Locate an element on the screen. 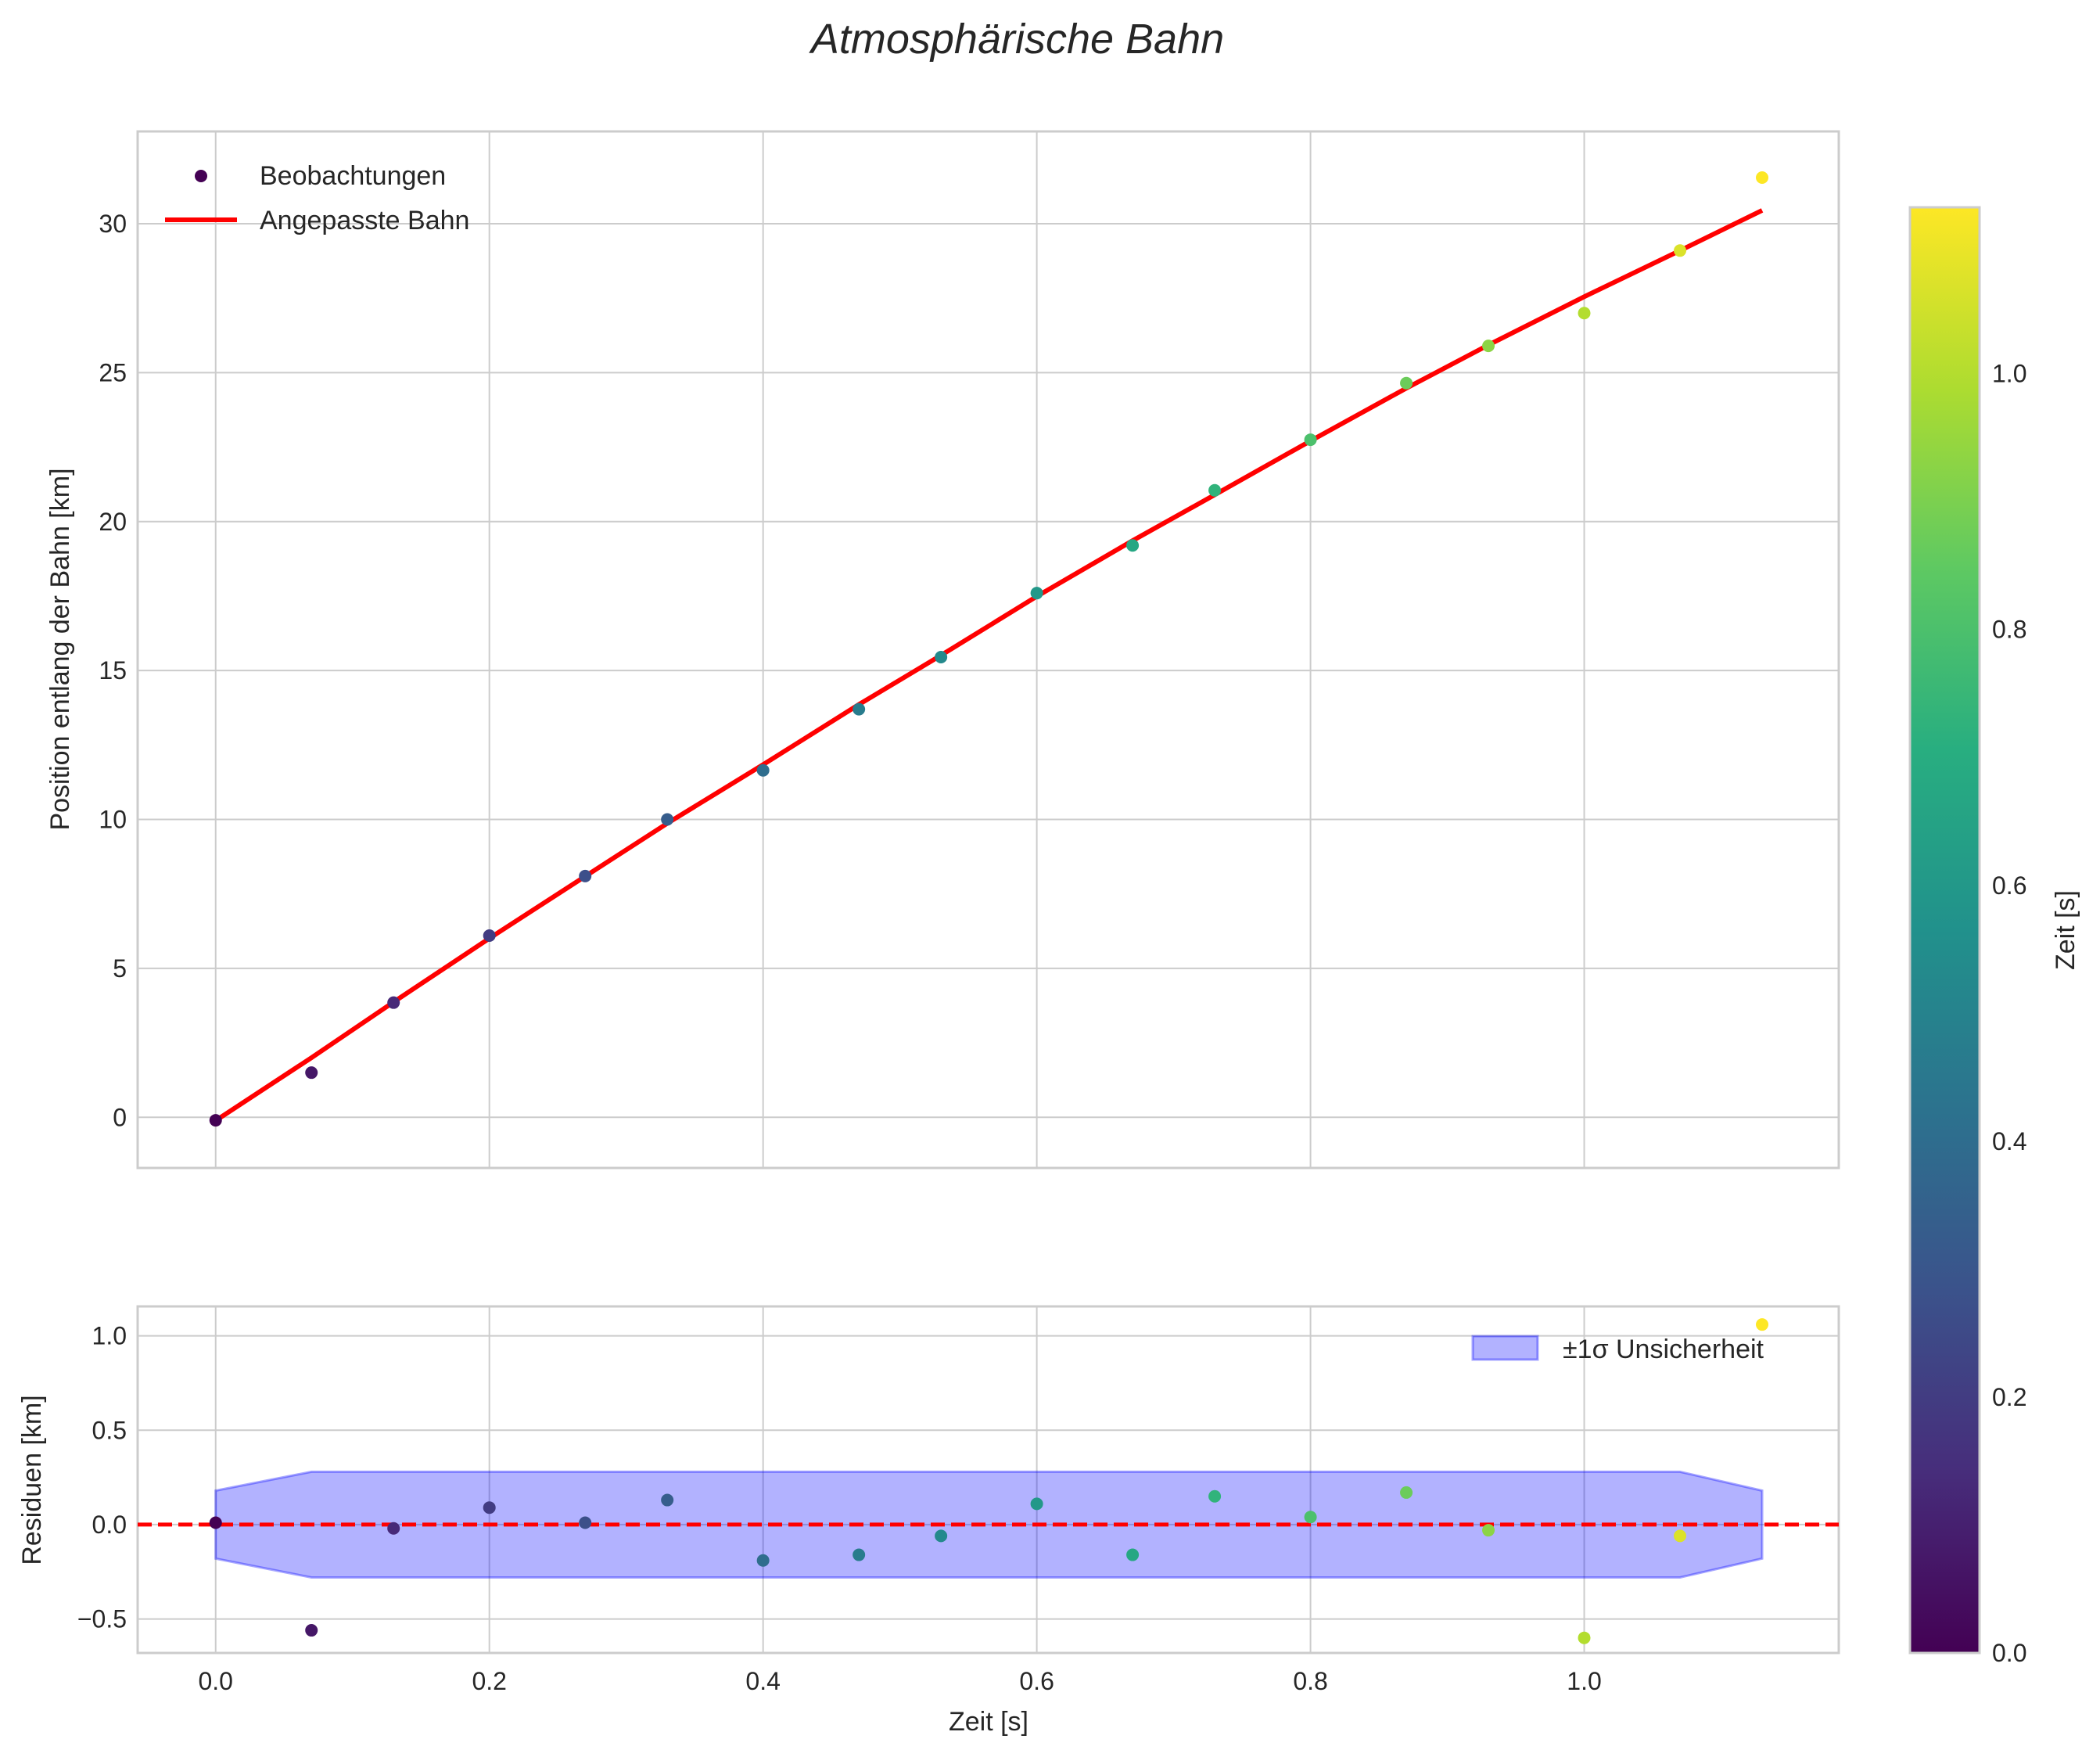  legend-label-uncertainty: ±1σ Unsicherheit is located at coordinates (1663, 1349).